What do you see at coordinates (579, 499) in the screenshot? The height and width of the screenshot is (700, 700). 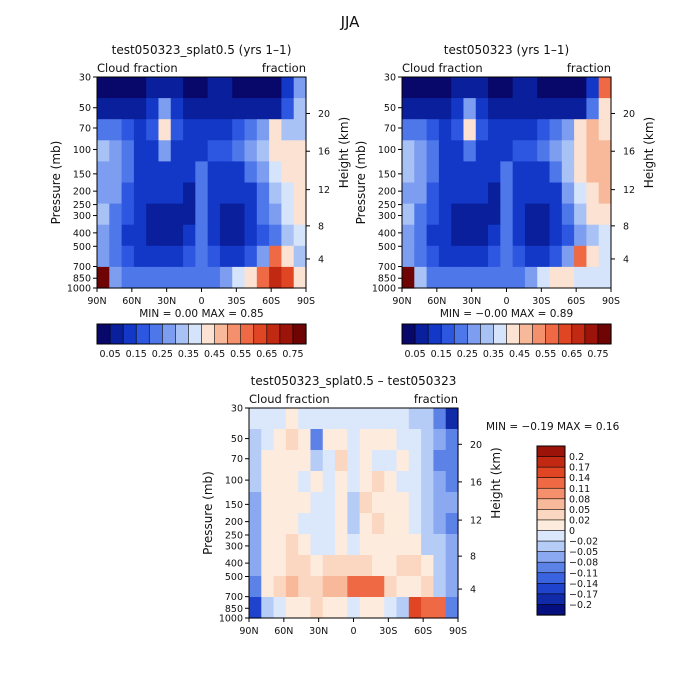 I see `colorbar-label: 0.08` at bounding box center [579, 499].